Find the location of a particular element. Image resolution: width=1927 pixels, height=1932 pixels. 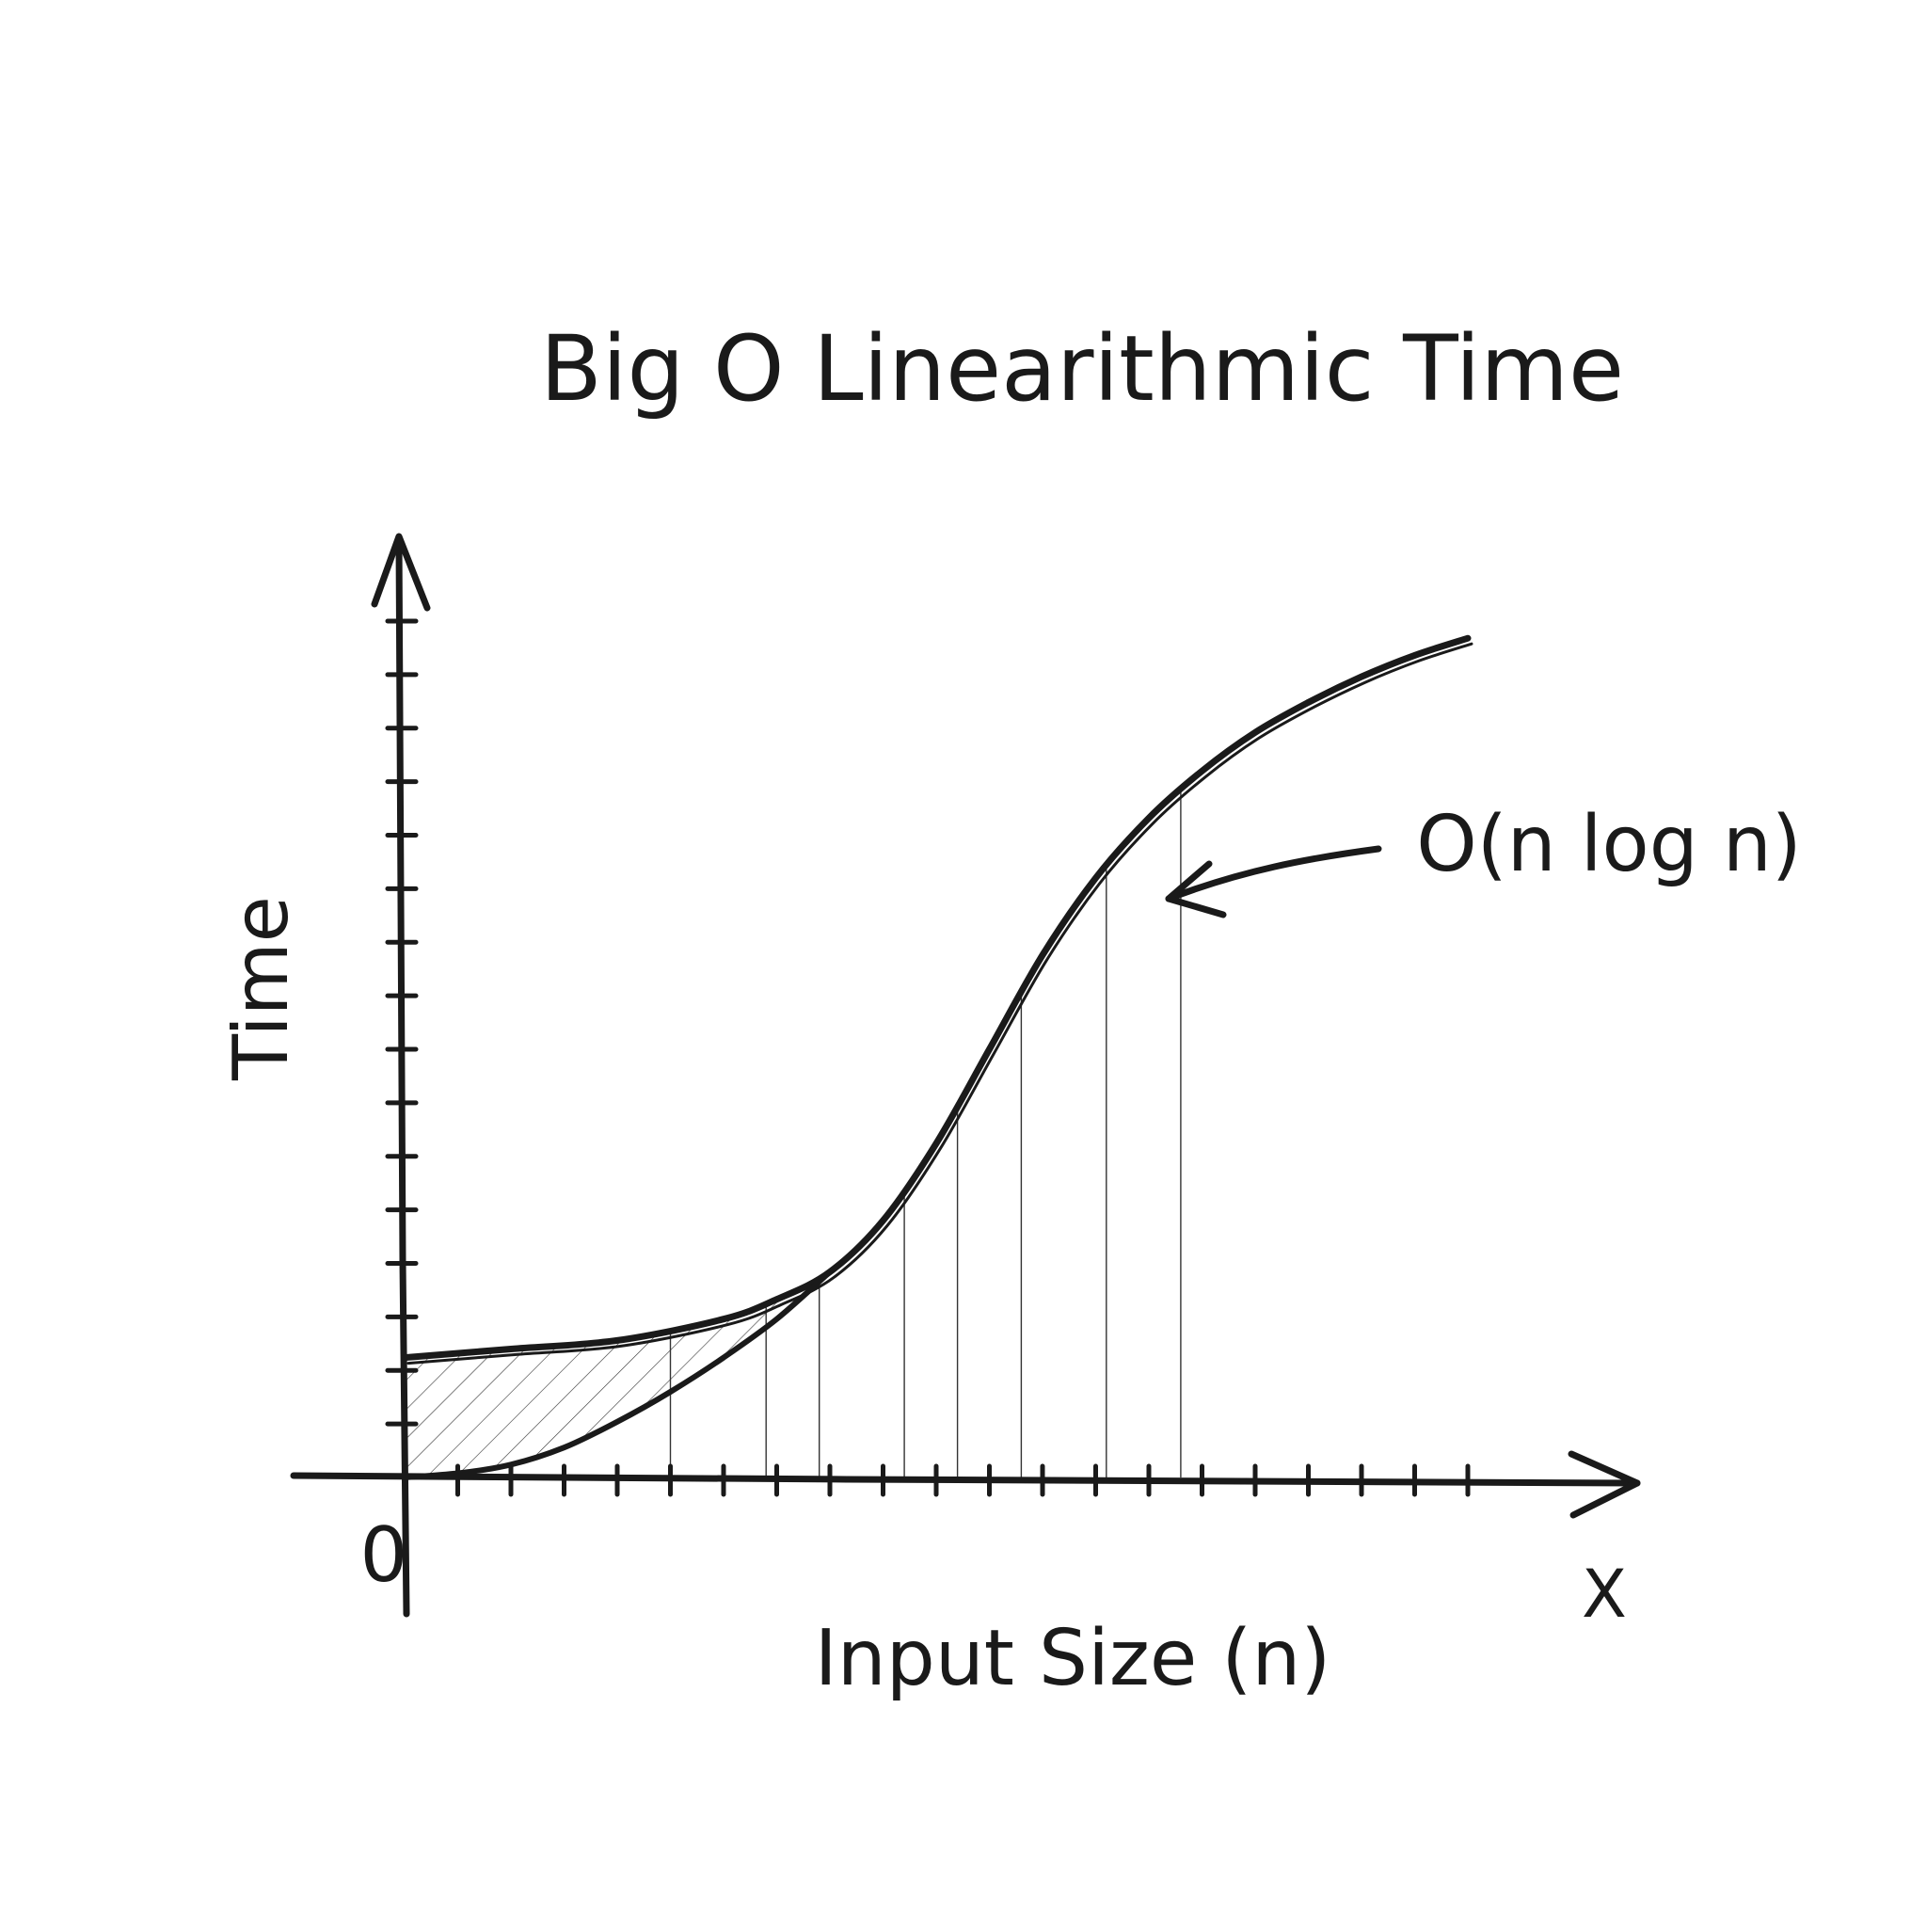

x-axis-line is located at coordinates (965, 1479).